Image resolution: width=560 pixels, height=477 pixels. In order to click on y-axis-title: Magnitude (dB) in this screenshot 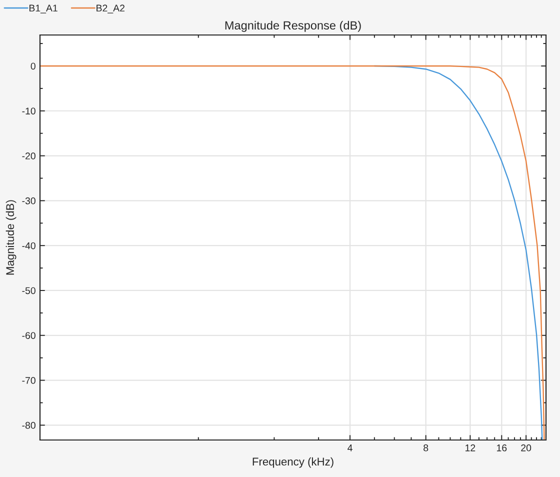, I will do `click(11, 237)`.